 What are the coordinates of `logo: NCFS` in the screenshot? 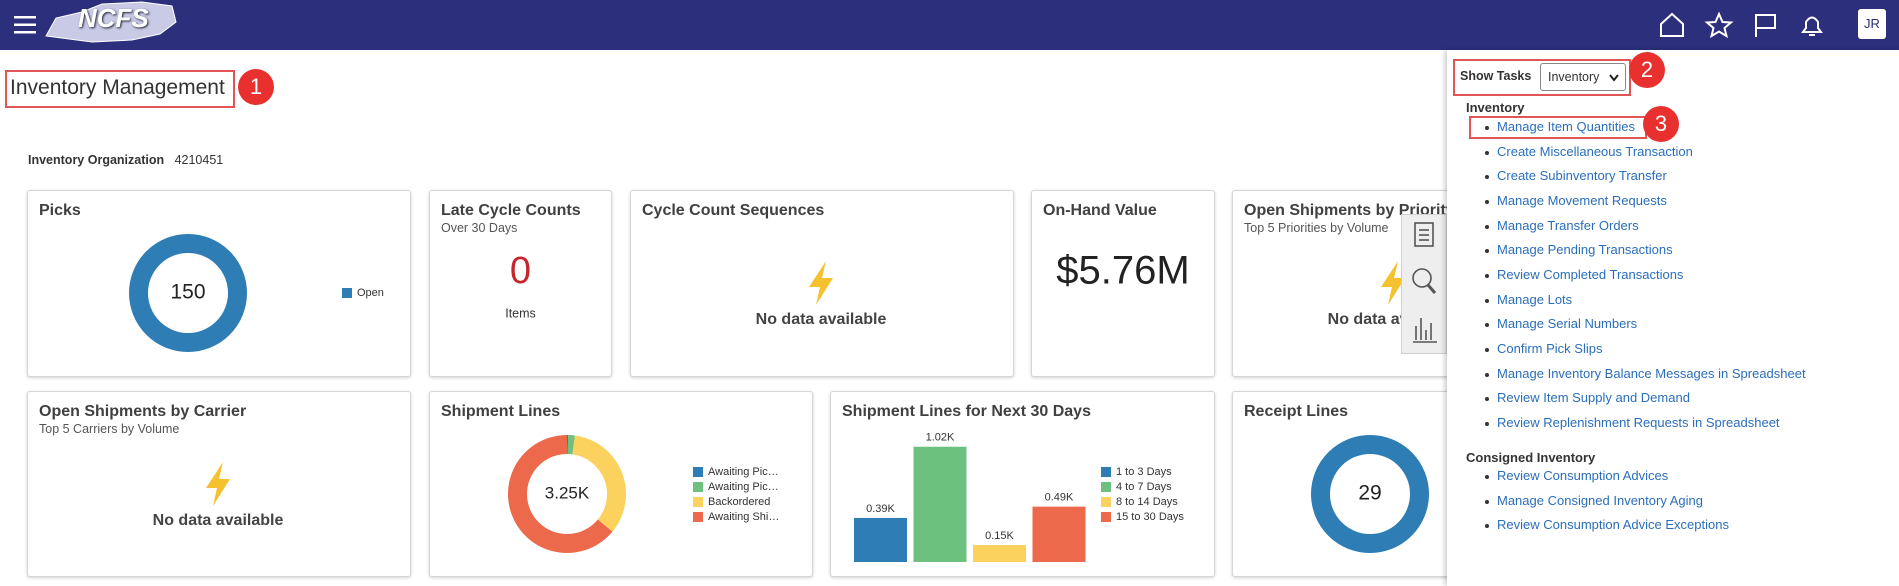 It's located at (113, 18).